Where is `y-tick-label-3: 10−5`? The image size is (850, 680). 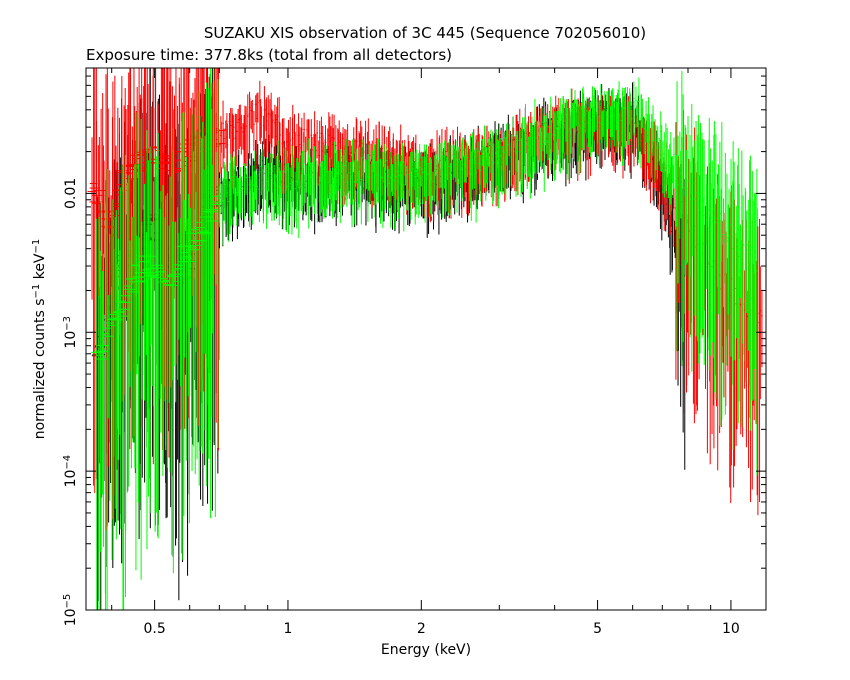
y-tick-label-3: 10−5 is located at coordinates (71, 610).